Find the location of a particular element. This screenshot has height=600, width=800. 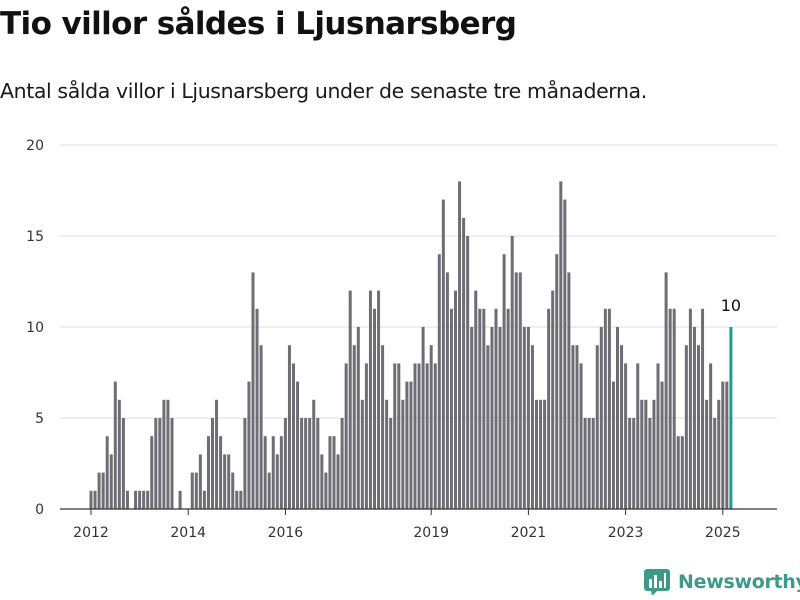

y-tick-label: 0 is located at coordinates (39, 510).